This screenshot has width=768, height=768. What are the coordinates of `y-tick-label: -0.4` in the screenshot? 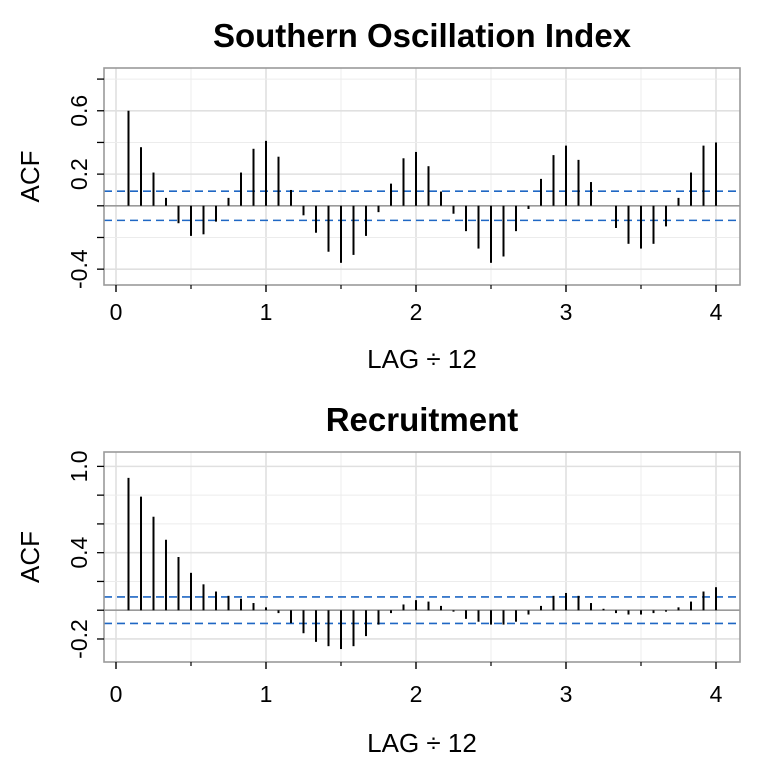 It's located at (79, 269).